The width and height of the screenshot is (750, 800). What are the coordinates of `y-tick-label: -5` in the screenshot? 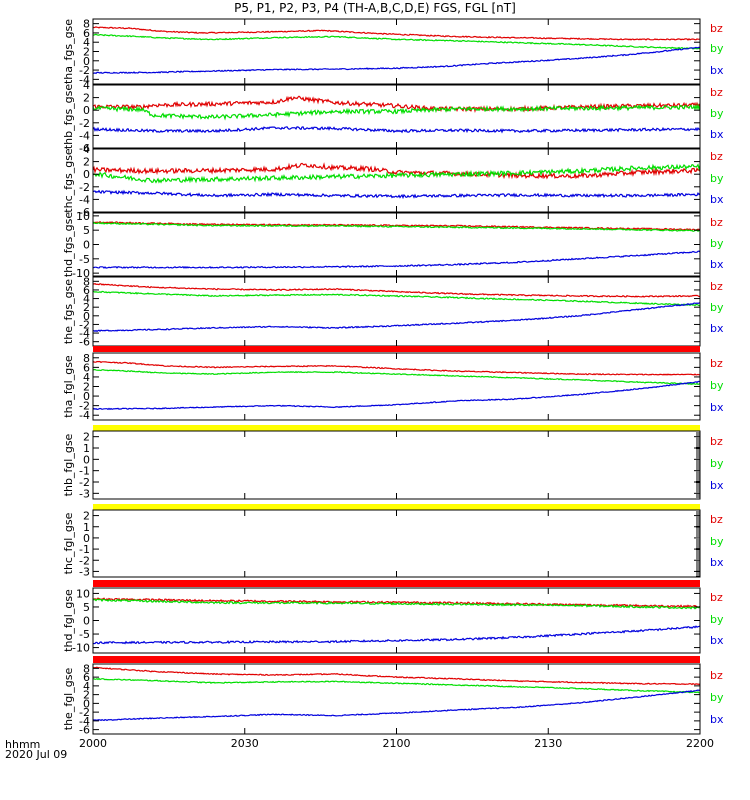 It's located at (84, 259).